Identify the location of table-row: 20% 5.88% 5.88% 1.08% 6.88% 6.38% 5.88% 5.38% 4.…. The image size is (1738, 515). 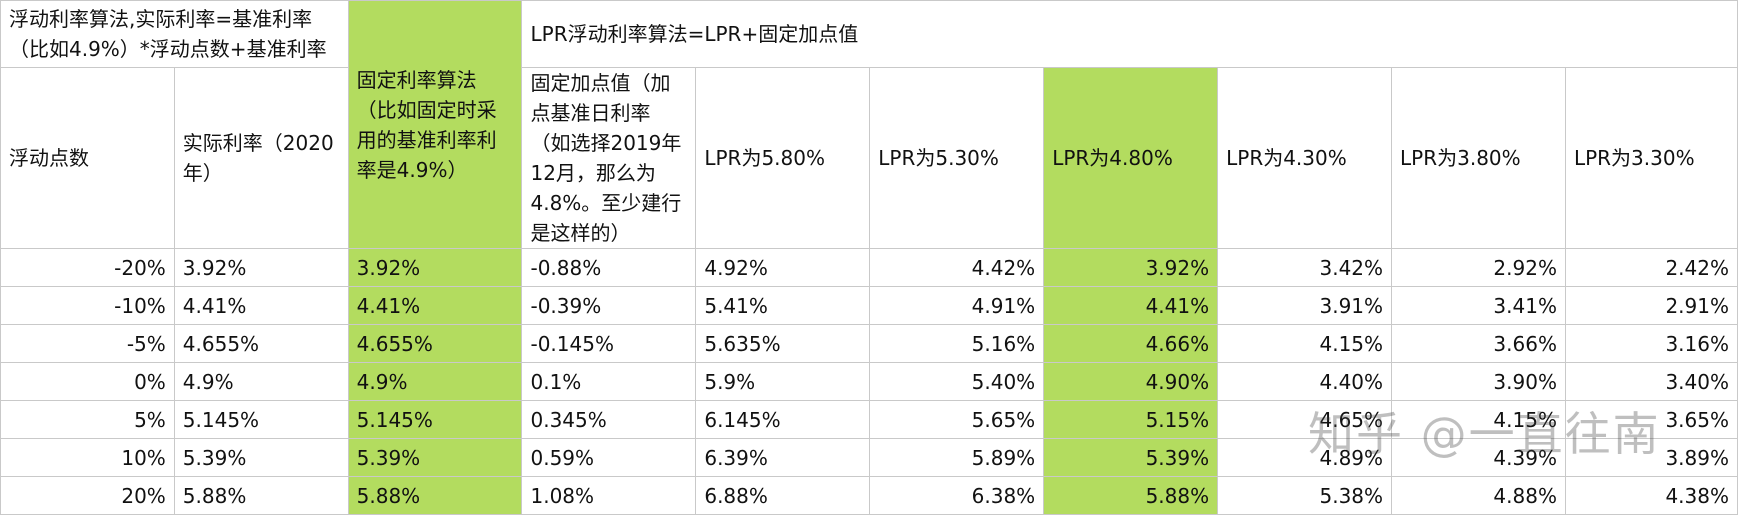
(869, 495).